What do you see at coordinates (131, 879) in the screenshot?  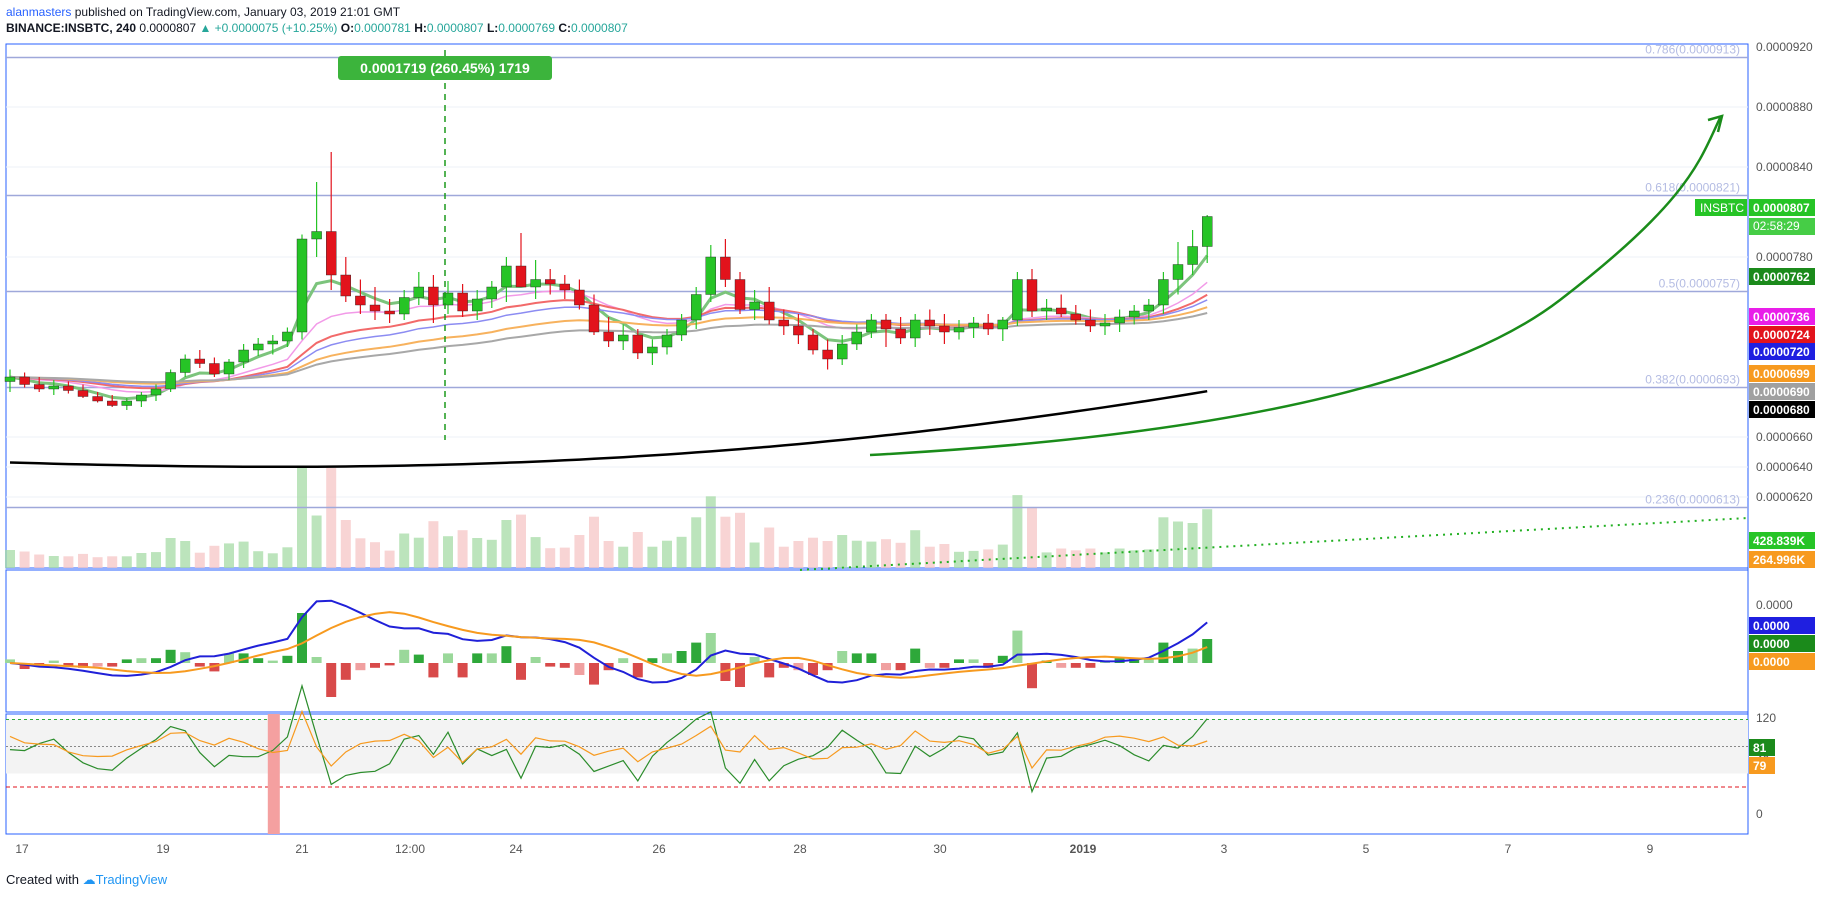 I see `brand-link: TradingView` at bounding box center [131, 879].